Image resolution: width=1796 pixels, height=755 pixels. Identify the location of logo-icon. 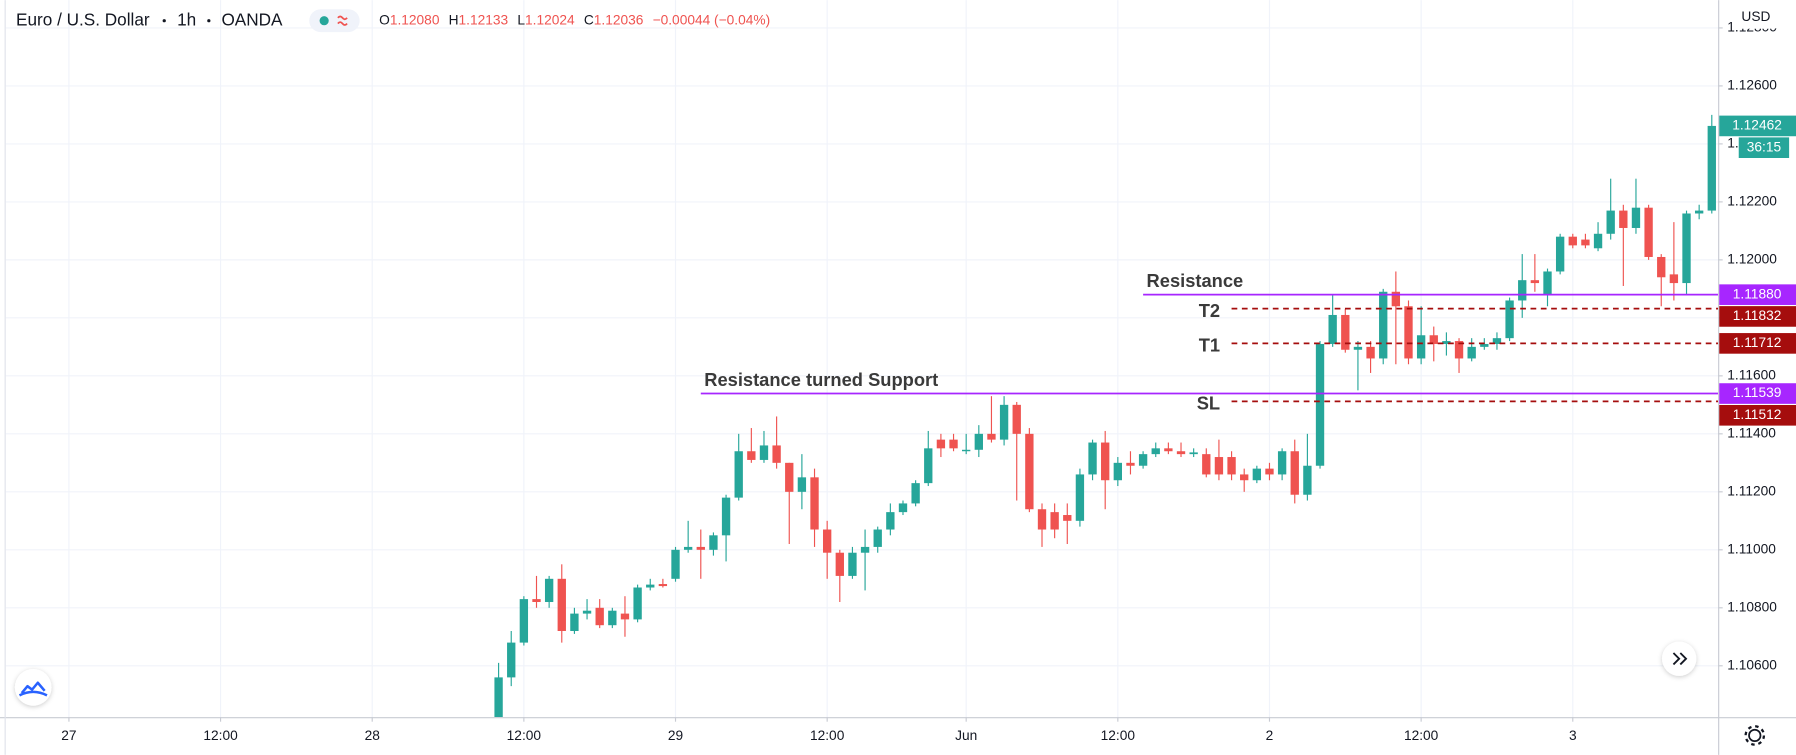
(33, 689).